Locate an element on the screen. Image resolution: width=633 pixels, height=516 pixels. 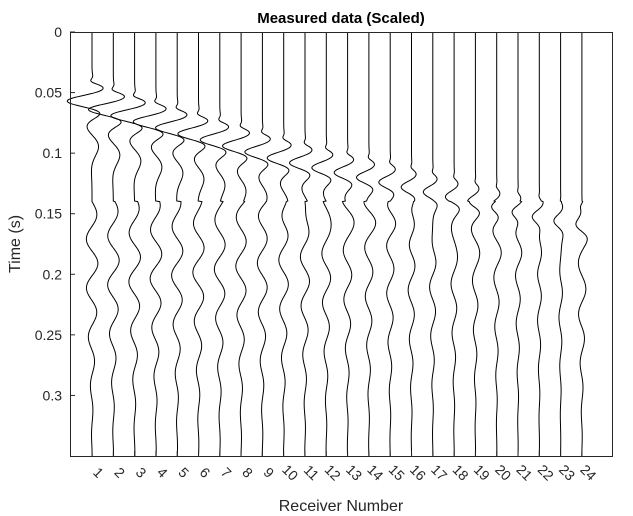
x-tick-label: 15 is located at coordinates (397, 472).